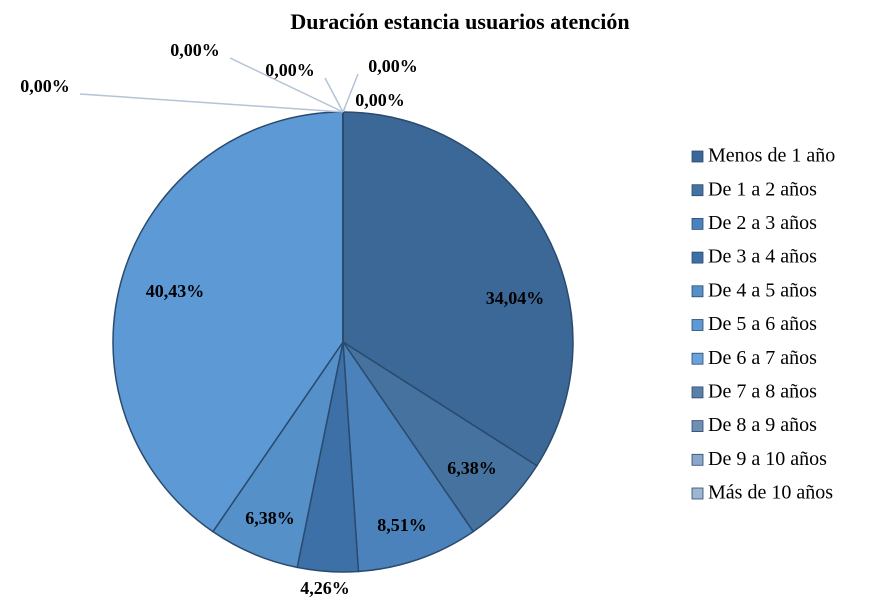  Describe the element at coordinates (767, 459) in the screenshot. I see `legend-label: De 9 a 10 años` at that location.